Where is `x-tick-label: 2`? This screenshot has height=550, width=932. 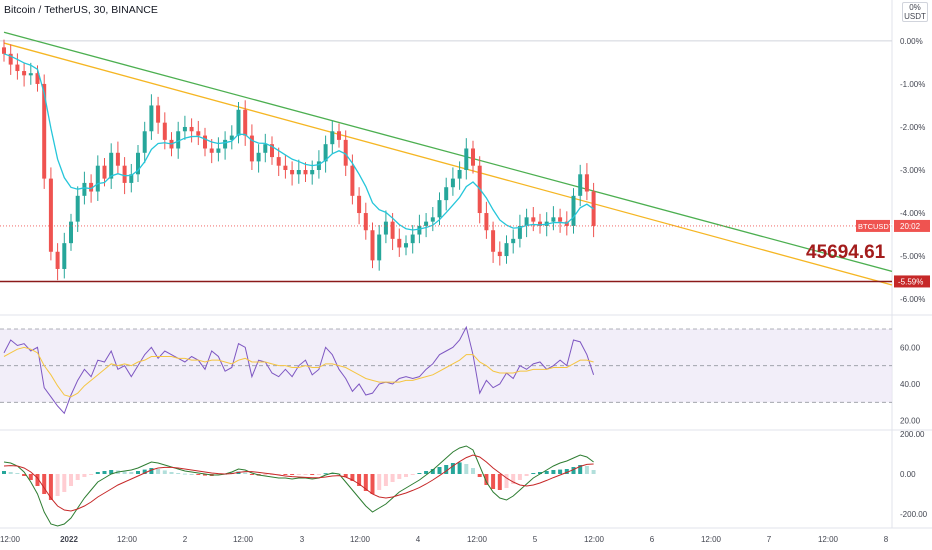
x-tick-label: 2 is located at coordinates (185, 539).